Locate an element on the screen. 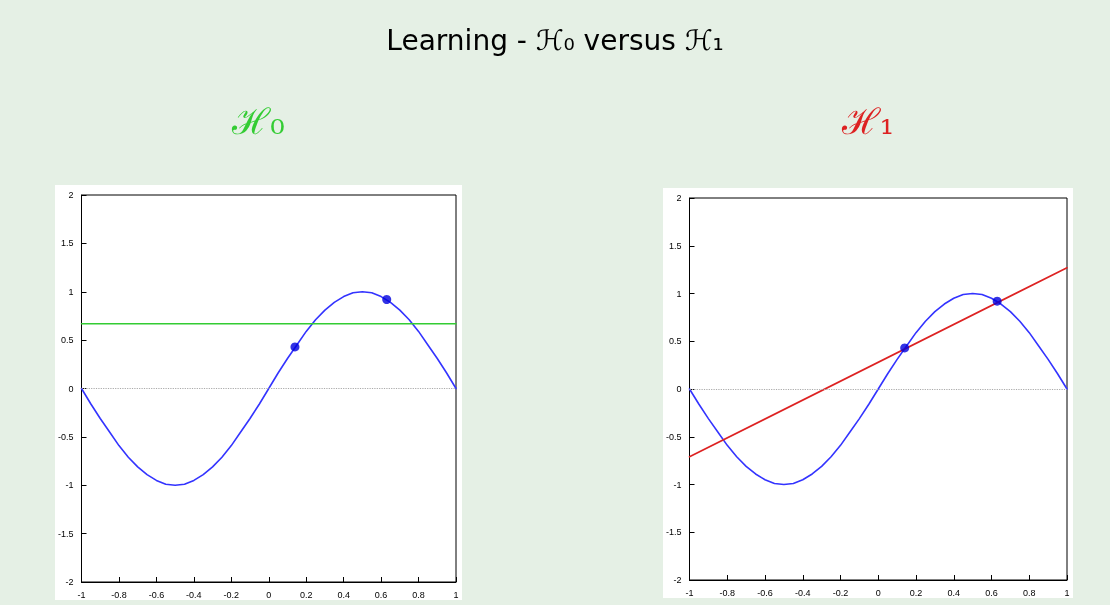  chart-title: ℋ₁ is located at coordinates (868, 122).